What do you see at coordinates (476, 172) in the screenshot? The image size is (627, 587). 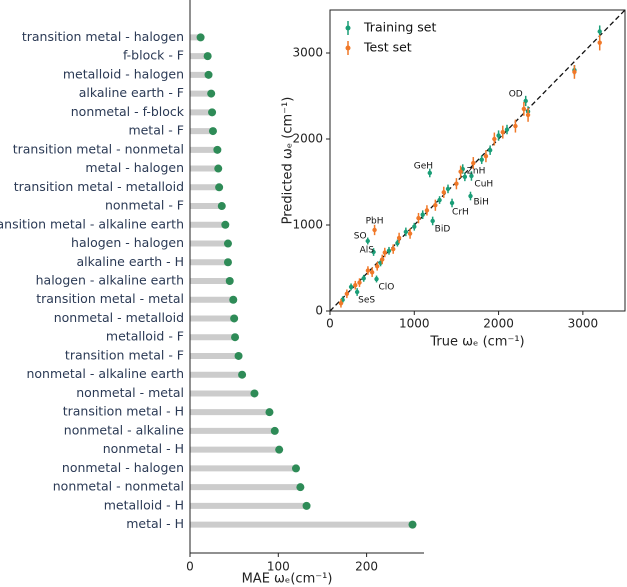 I see `annotation: ZnH` at bounding box center [476, 172].